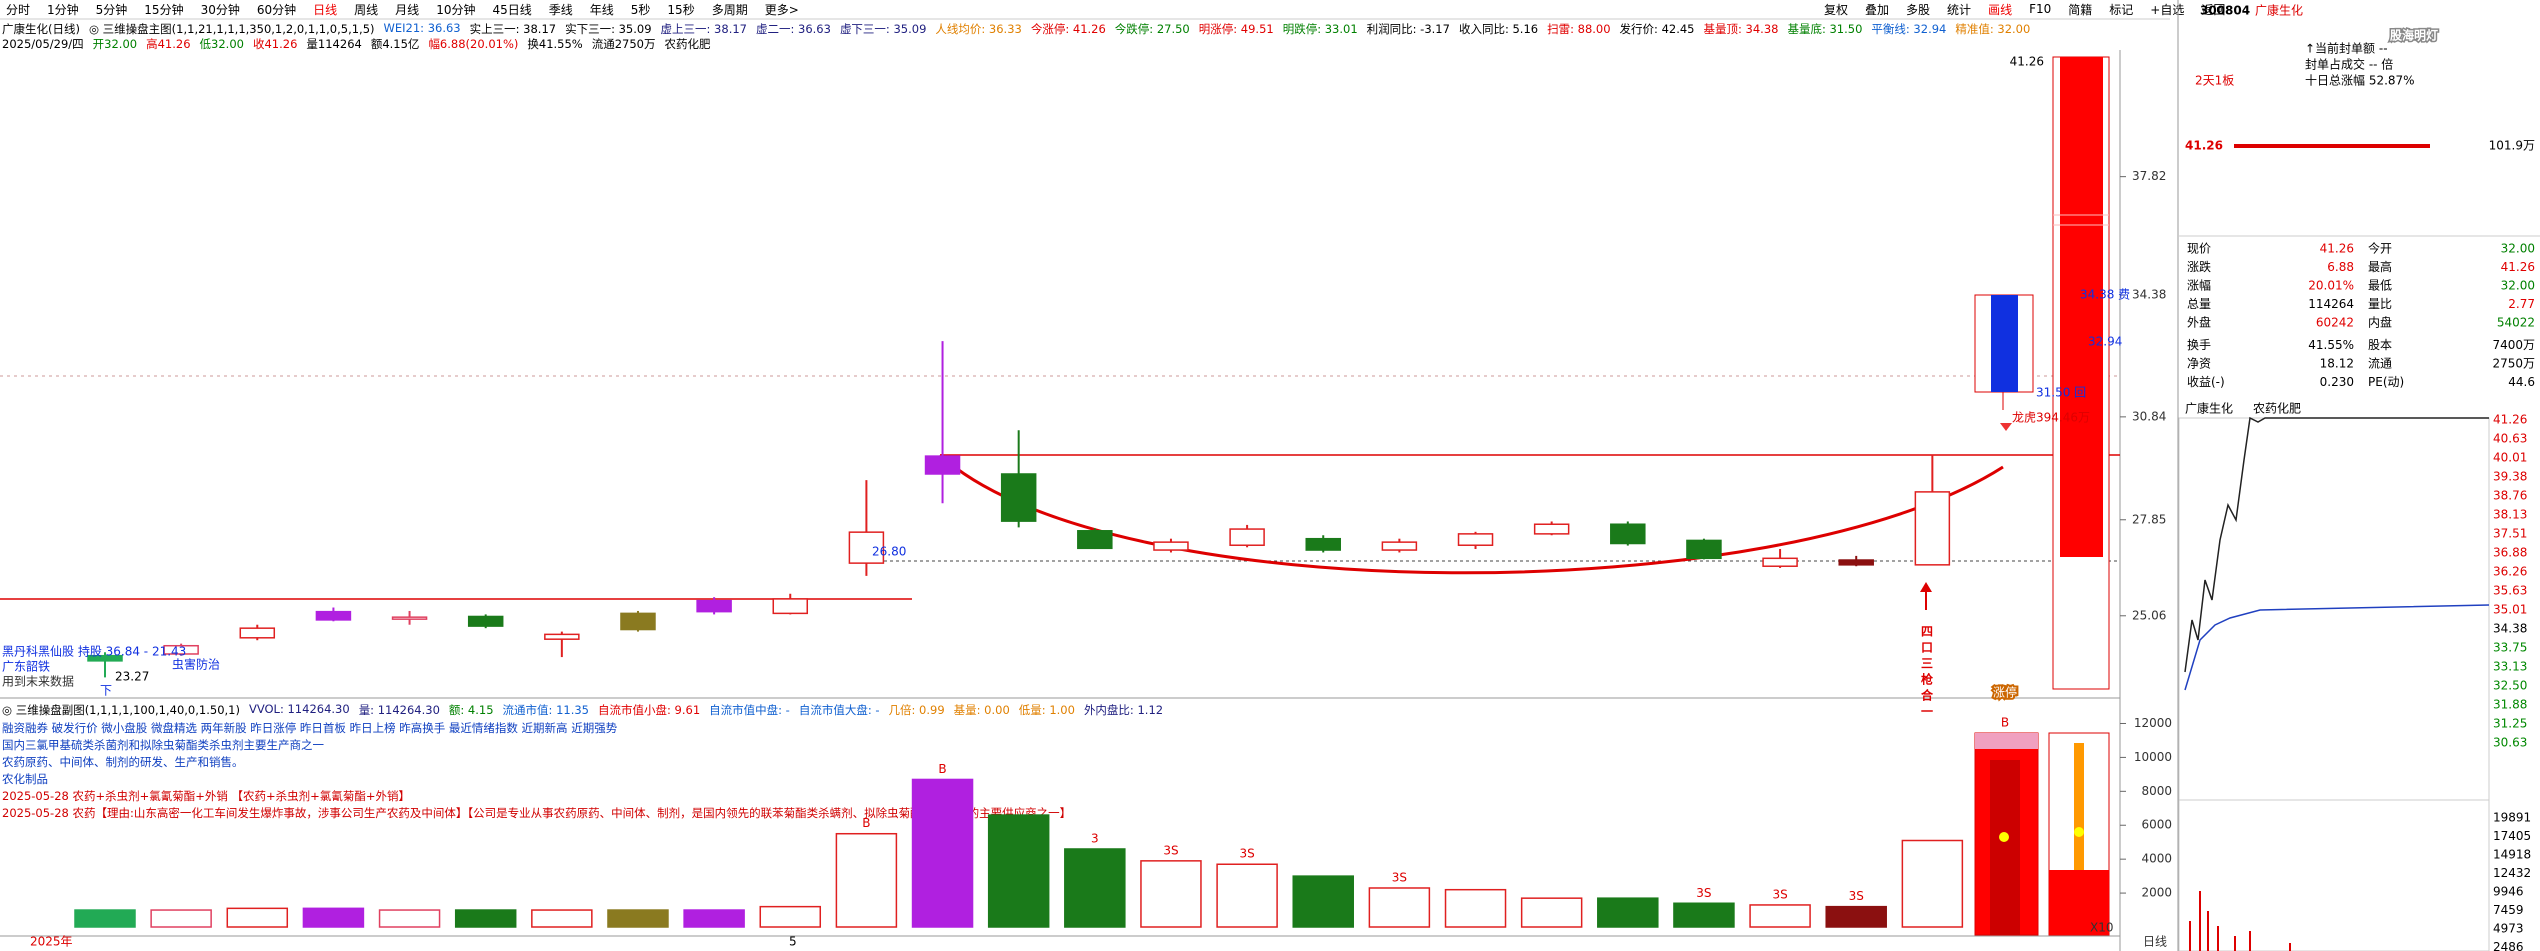 The width and height of the screenshot is (2540, 951). I want to click on tool-button: F10, so click(2040, 9).